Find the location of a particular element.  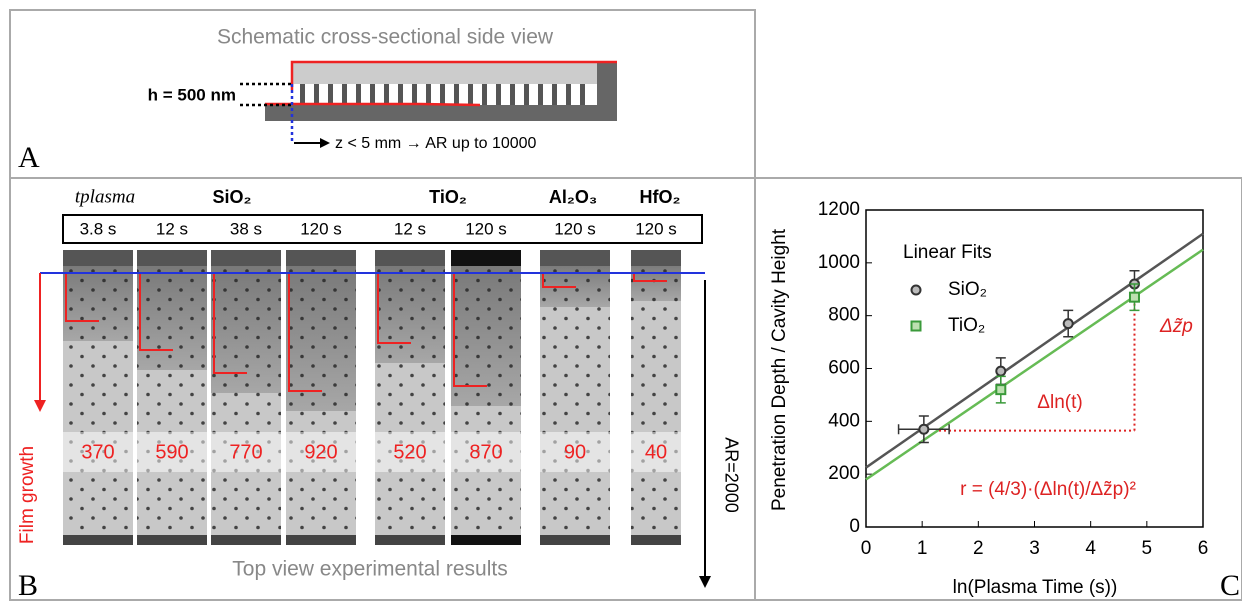

growth-label: Film growth is located at coordinates (27, 495).